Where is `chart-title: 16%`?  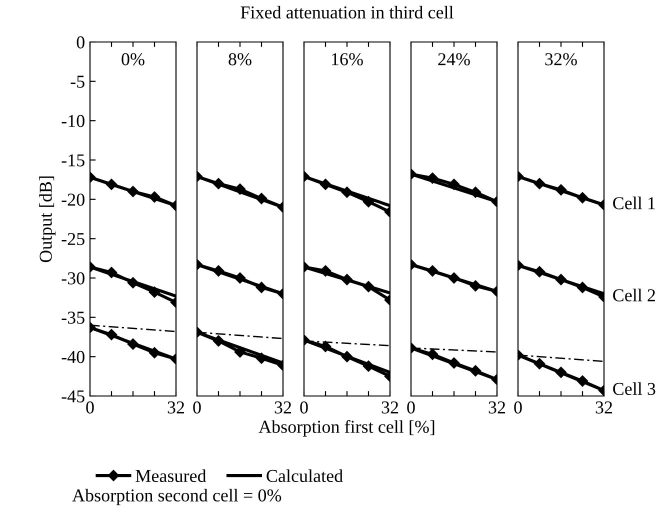 chart-title: 16% is located at coordinates (347, 59).